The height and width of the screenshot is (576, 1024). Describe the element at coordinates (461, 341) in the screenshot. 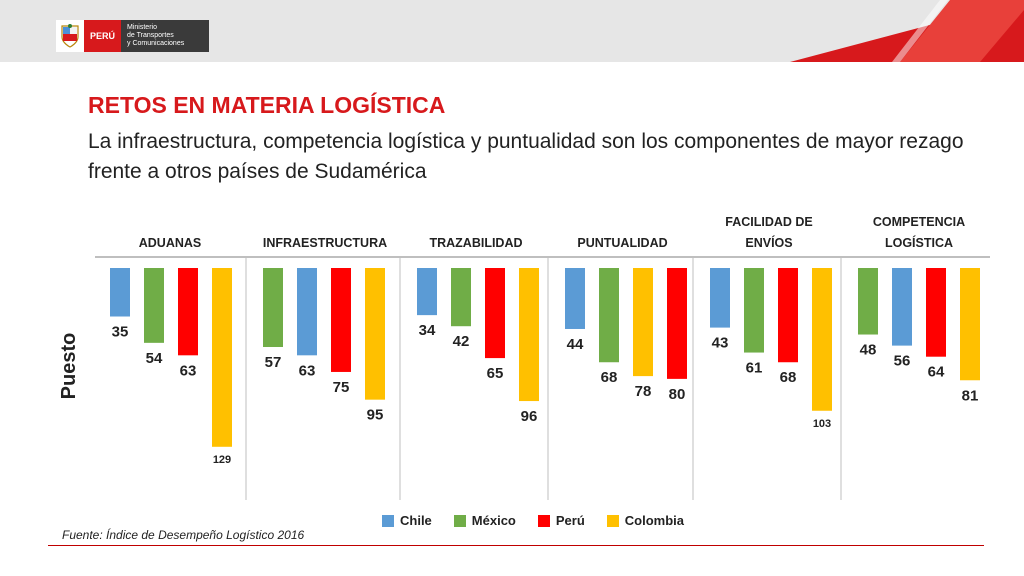

I see `data-label-trazabilidad-mexico: 42` at that location.